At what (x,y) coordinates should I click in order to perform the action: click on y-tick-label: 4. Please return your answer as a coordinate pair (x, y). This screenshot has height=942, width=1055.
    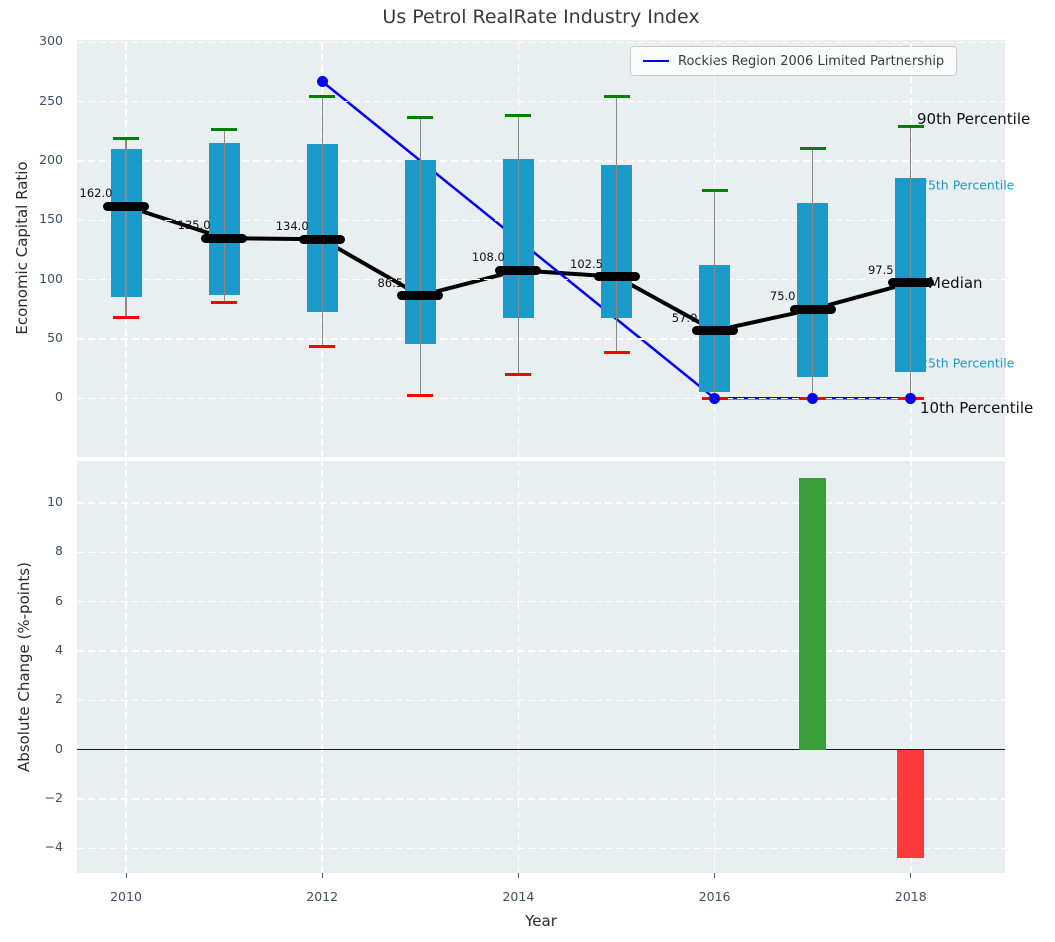
    Looking at the image, I should click on (59, 649).